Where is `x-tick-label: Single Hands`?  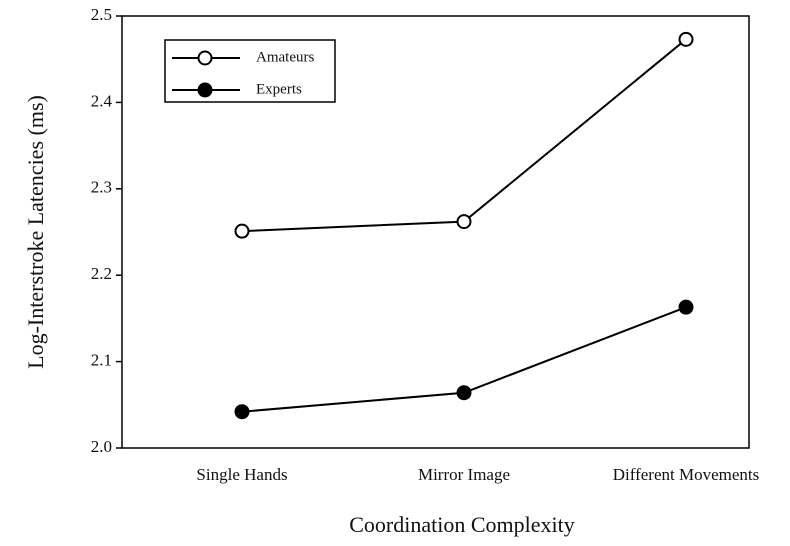 x-tick-label: Single Hands is located at coordinates (241, 474).